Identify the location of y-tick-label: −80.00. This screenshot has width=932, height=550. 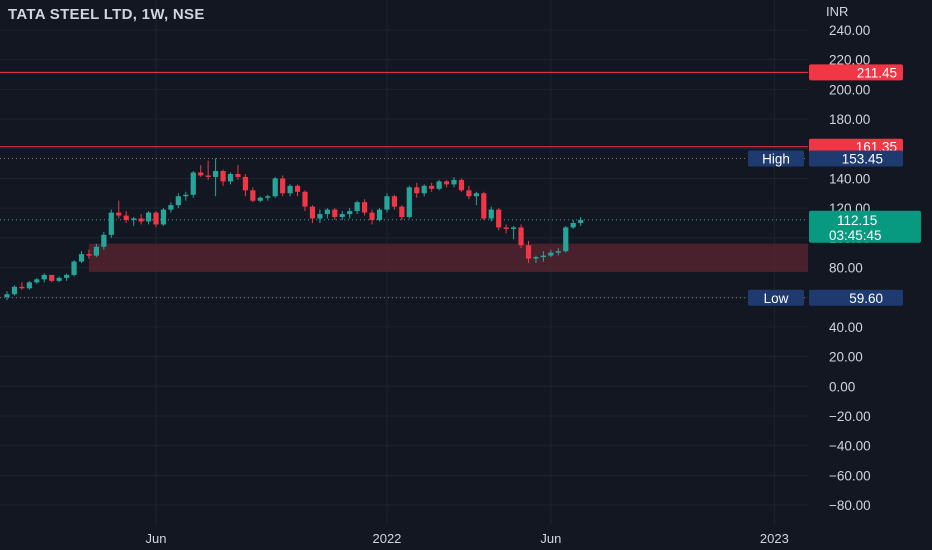
(850, 505).